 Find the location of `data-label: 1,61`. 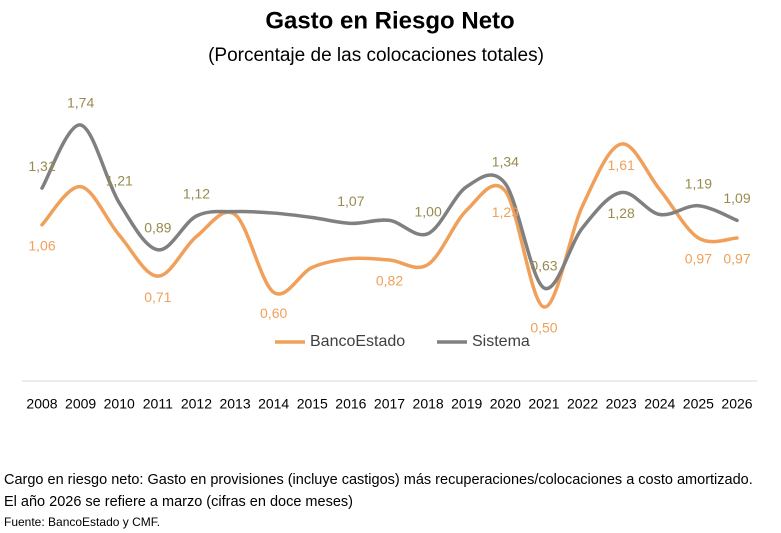

data-label: 1,61 is located at coordinates (621, 165).